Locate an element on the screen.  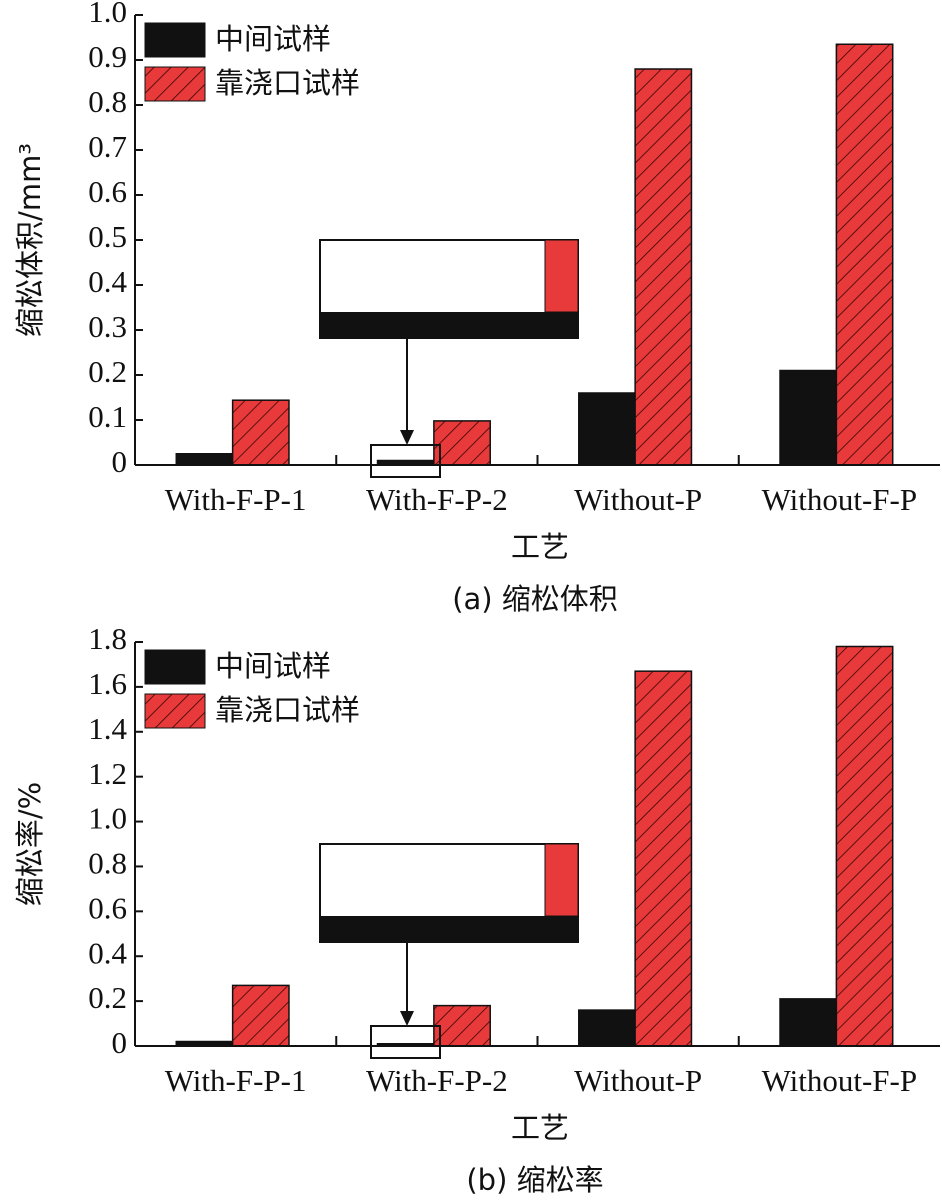
caption: (b) 缩松率 is located at coordinates (534, 1180).